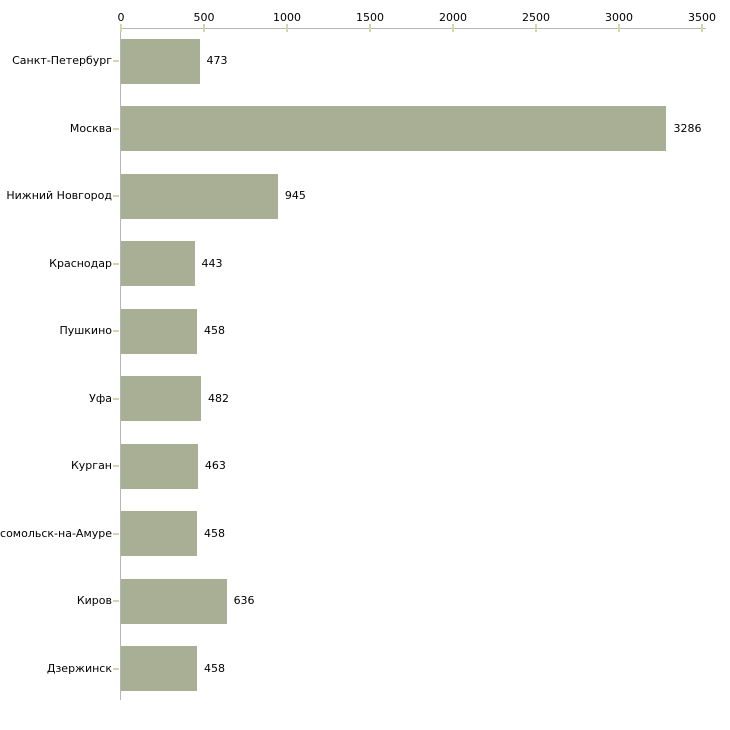 The height and width of the screenshot is (730, 730). Describe the element at coordinates (121, 17) in the screenshot. I see `x-axis-tick-label: 0` at that location.